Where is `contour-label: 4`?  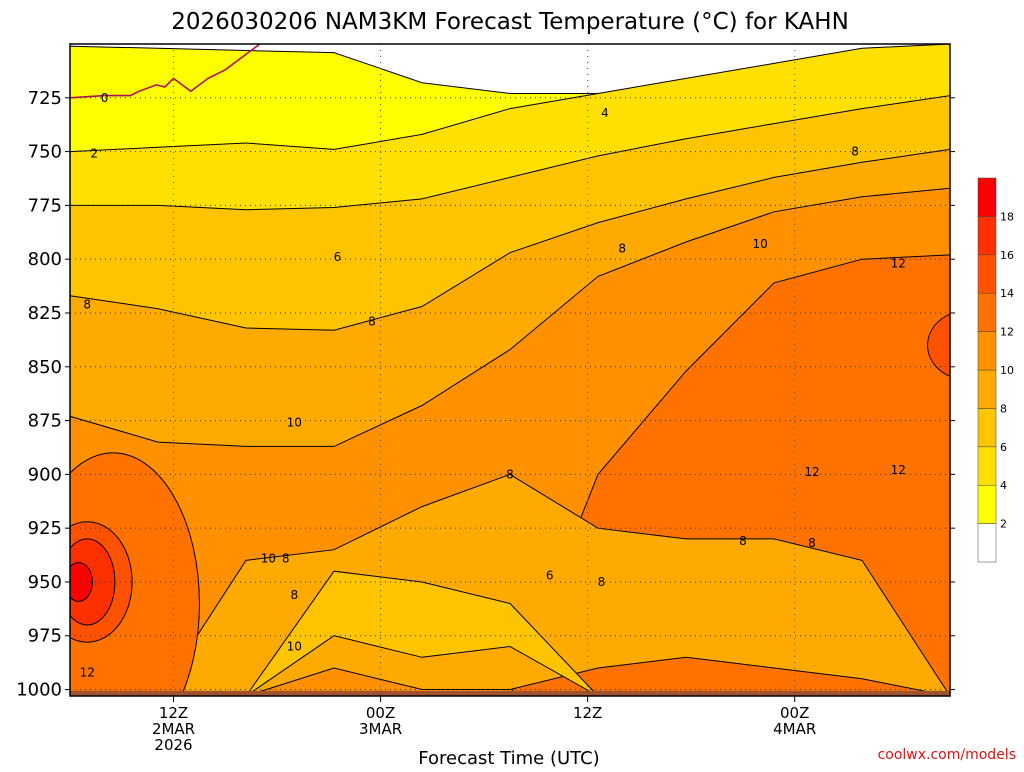
contour-label: 4 is located at coordinates (605, 113).